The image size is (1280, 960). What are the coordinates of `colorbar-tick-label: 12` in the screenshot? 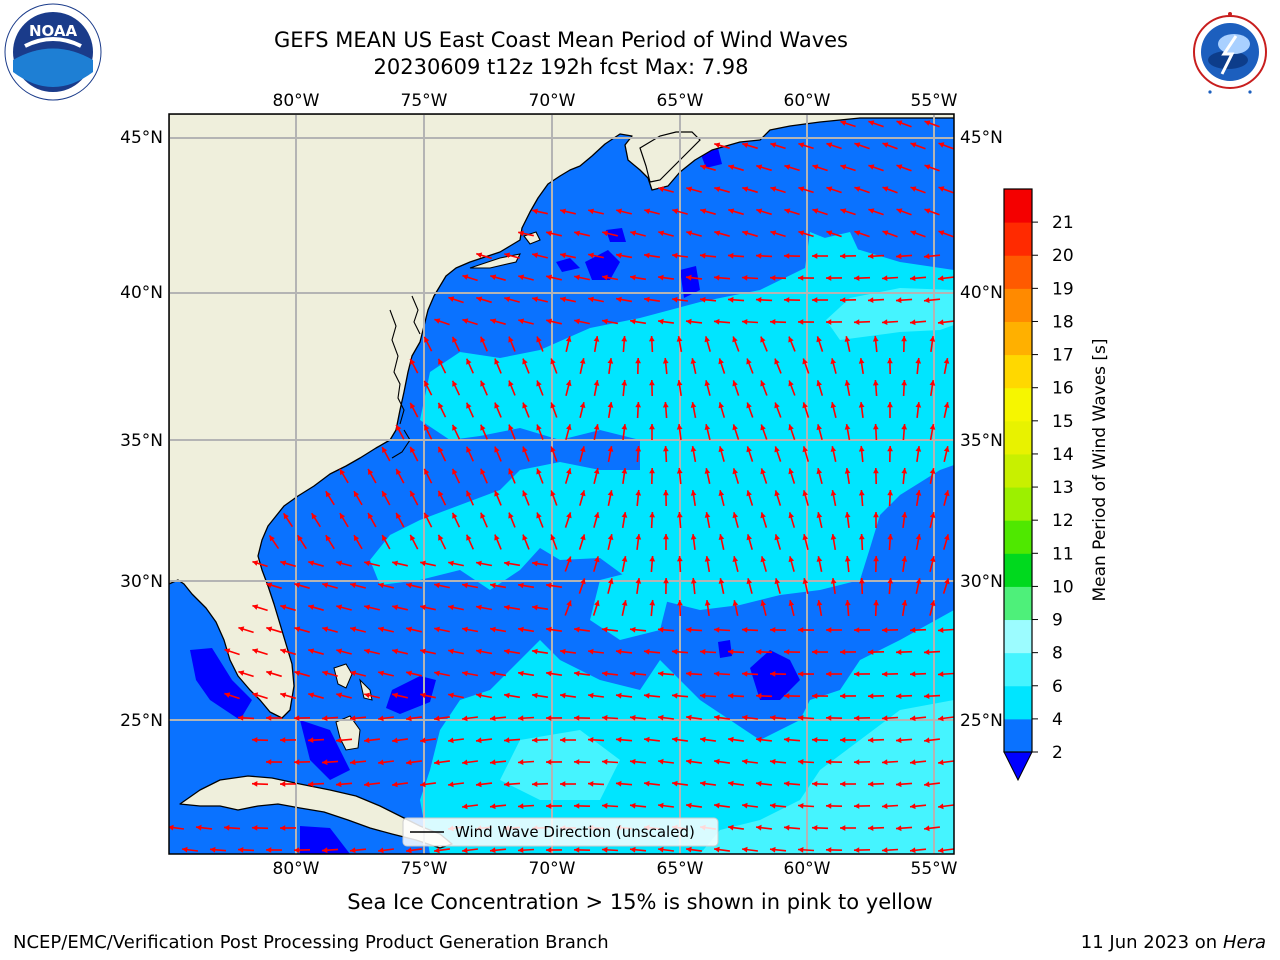 It's located at (1063, 521).